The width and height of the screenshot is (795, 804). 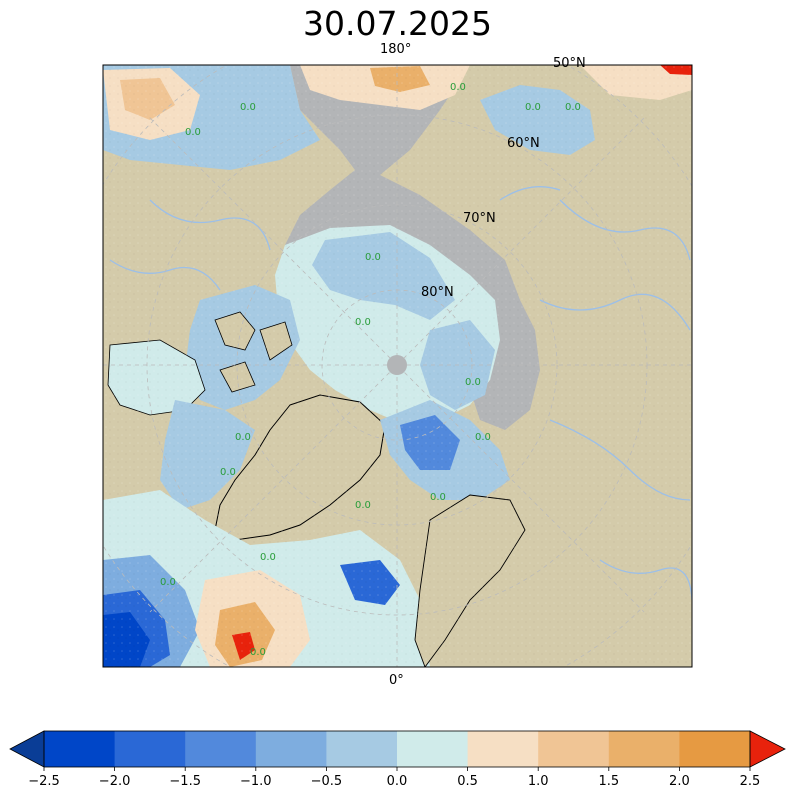 What do you see at coordinates (608, 781) in the screenshot?
I see `colorbar-tick-label: 1.5` at bounding box center [608, 781].